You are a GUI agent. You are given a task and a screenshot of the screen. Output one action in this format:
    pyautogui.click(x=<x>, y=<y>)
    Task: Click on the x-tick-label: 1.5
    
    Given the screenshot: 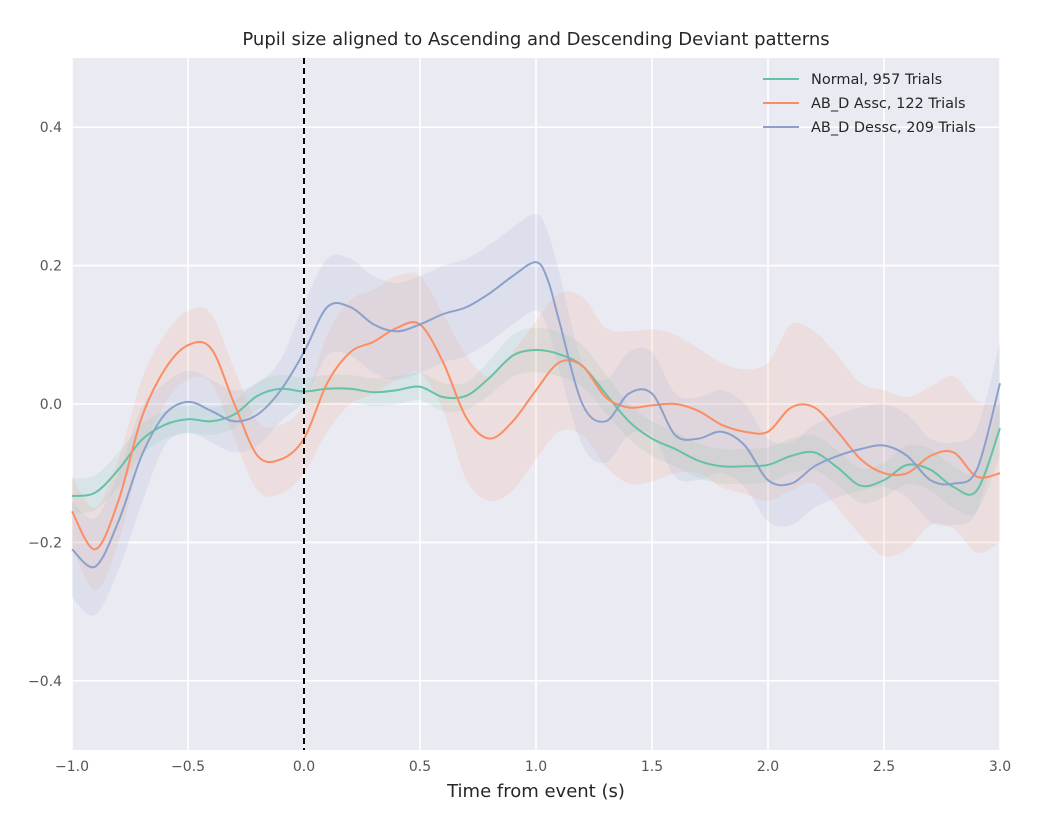 What is the action you would take?
    pyautogui.click(x=652, y=767)
    